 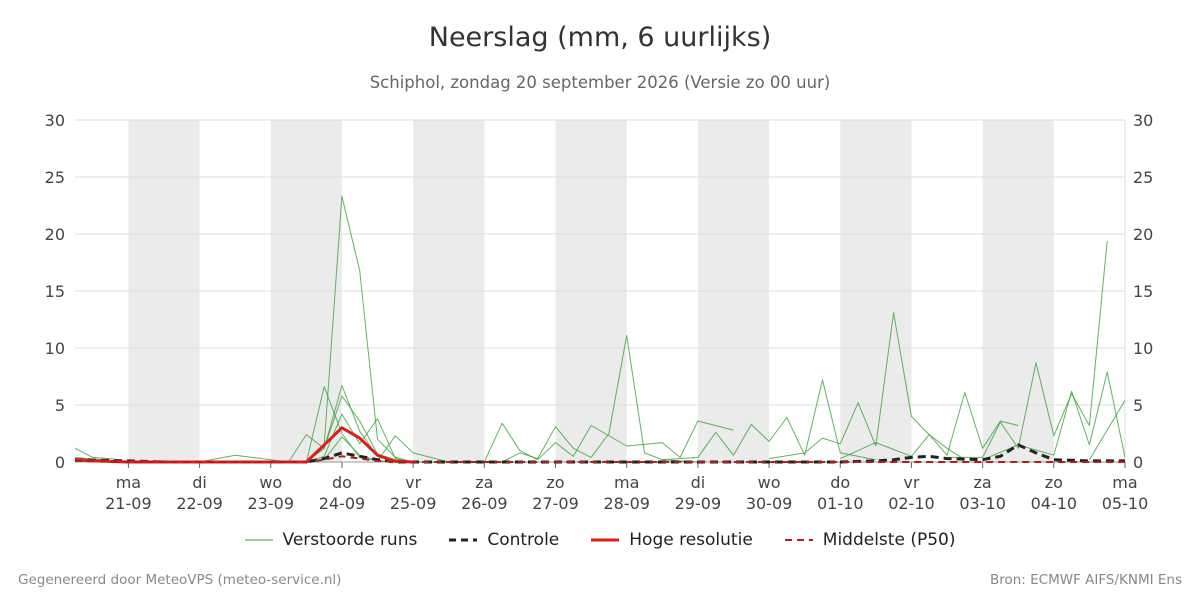 What do you see at coordinates (1054, 482) in the screenshot?
I see `x-tick-day-13: zo` at bounding box center [1054, 482].